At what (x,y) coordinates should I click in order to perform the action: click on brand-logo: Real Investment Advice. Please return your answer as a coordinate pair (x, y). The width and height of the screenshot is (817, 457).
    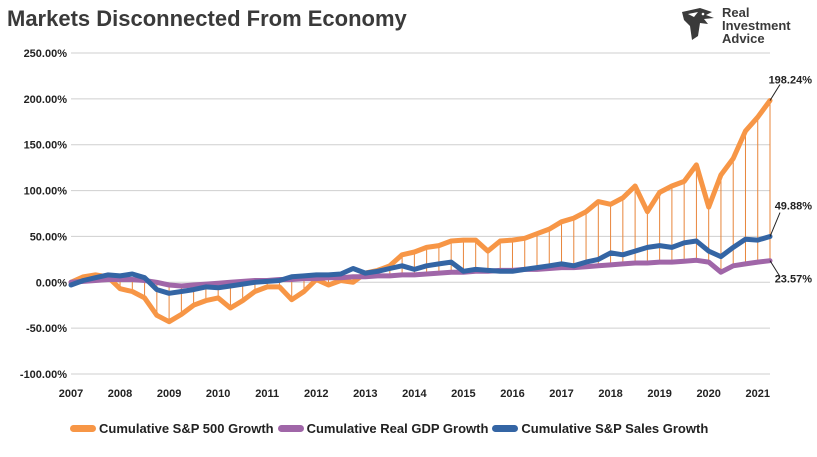
    Looking at the image, I should click on (745, 26).